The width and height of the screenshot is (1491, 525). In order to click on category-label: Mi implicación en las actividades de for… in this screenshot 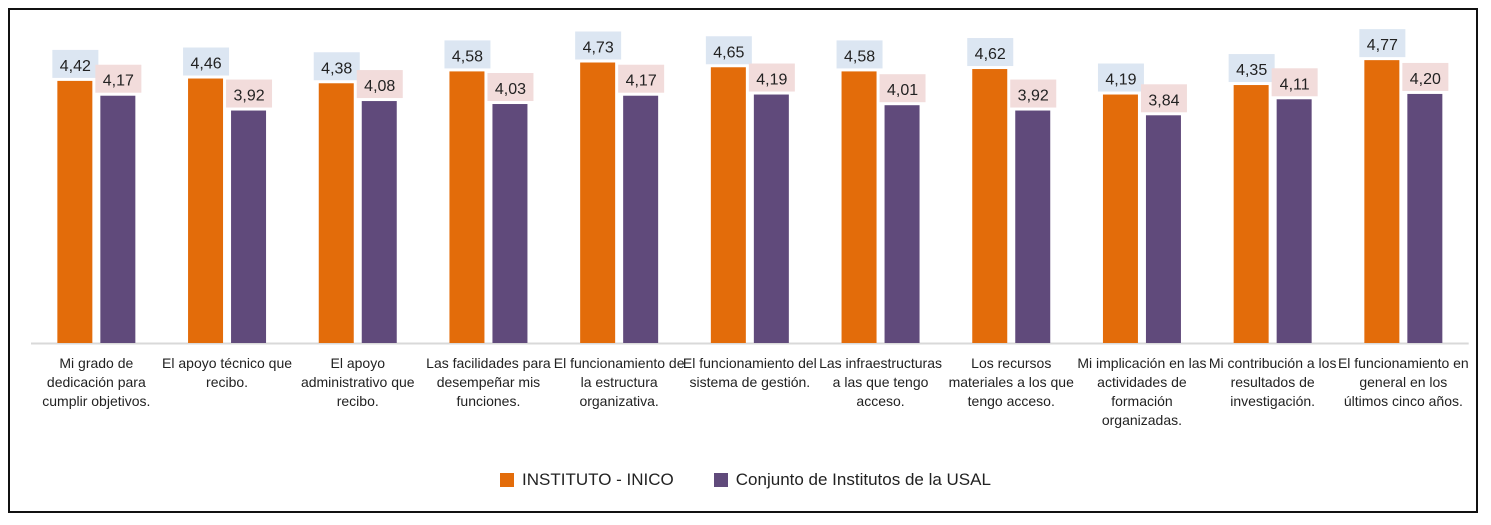, I will do `click(1142, 391)`.